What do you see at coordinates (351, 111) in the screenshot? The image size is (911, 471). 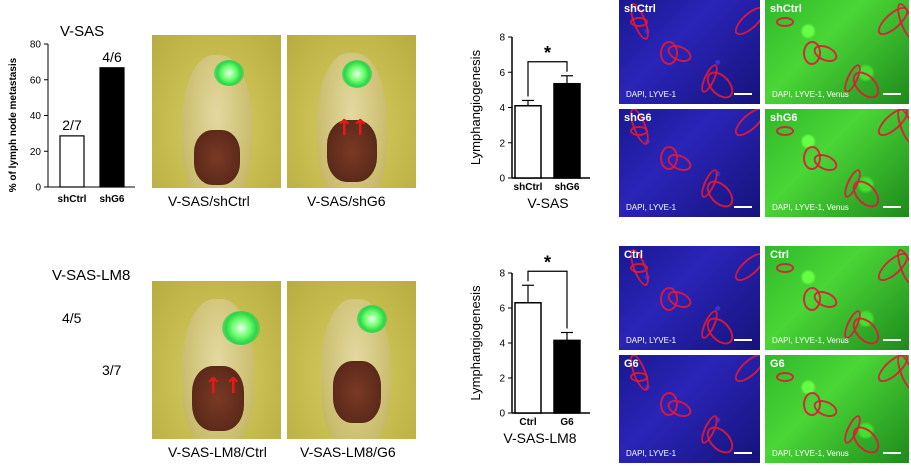 I see `mouse-photo-shg6: ↑ ↑` at bounding box center [351, 111].